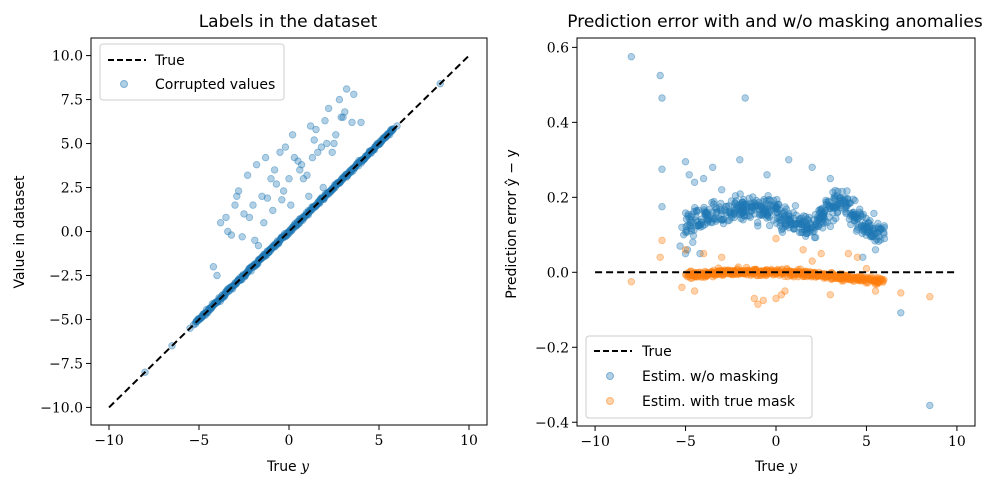 Image resolution: width=997 pixels, height=487 pixels. Describe the element at coordinates (610, 401) in the screenshot. I see `right-legend-mask-swatch` at that location.